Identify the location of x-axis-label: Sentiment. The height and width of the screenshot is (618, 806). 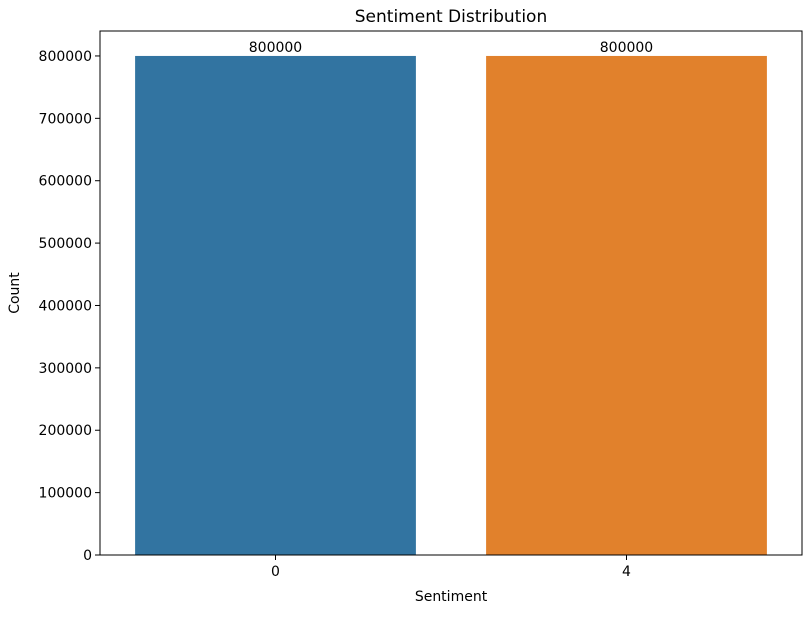
(451, 597).